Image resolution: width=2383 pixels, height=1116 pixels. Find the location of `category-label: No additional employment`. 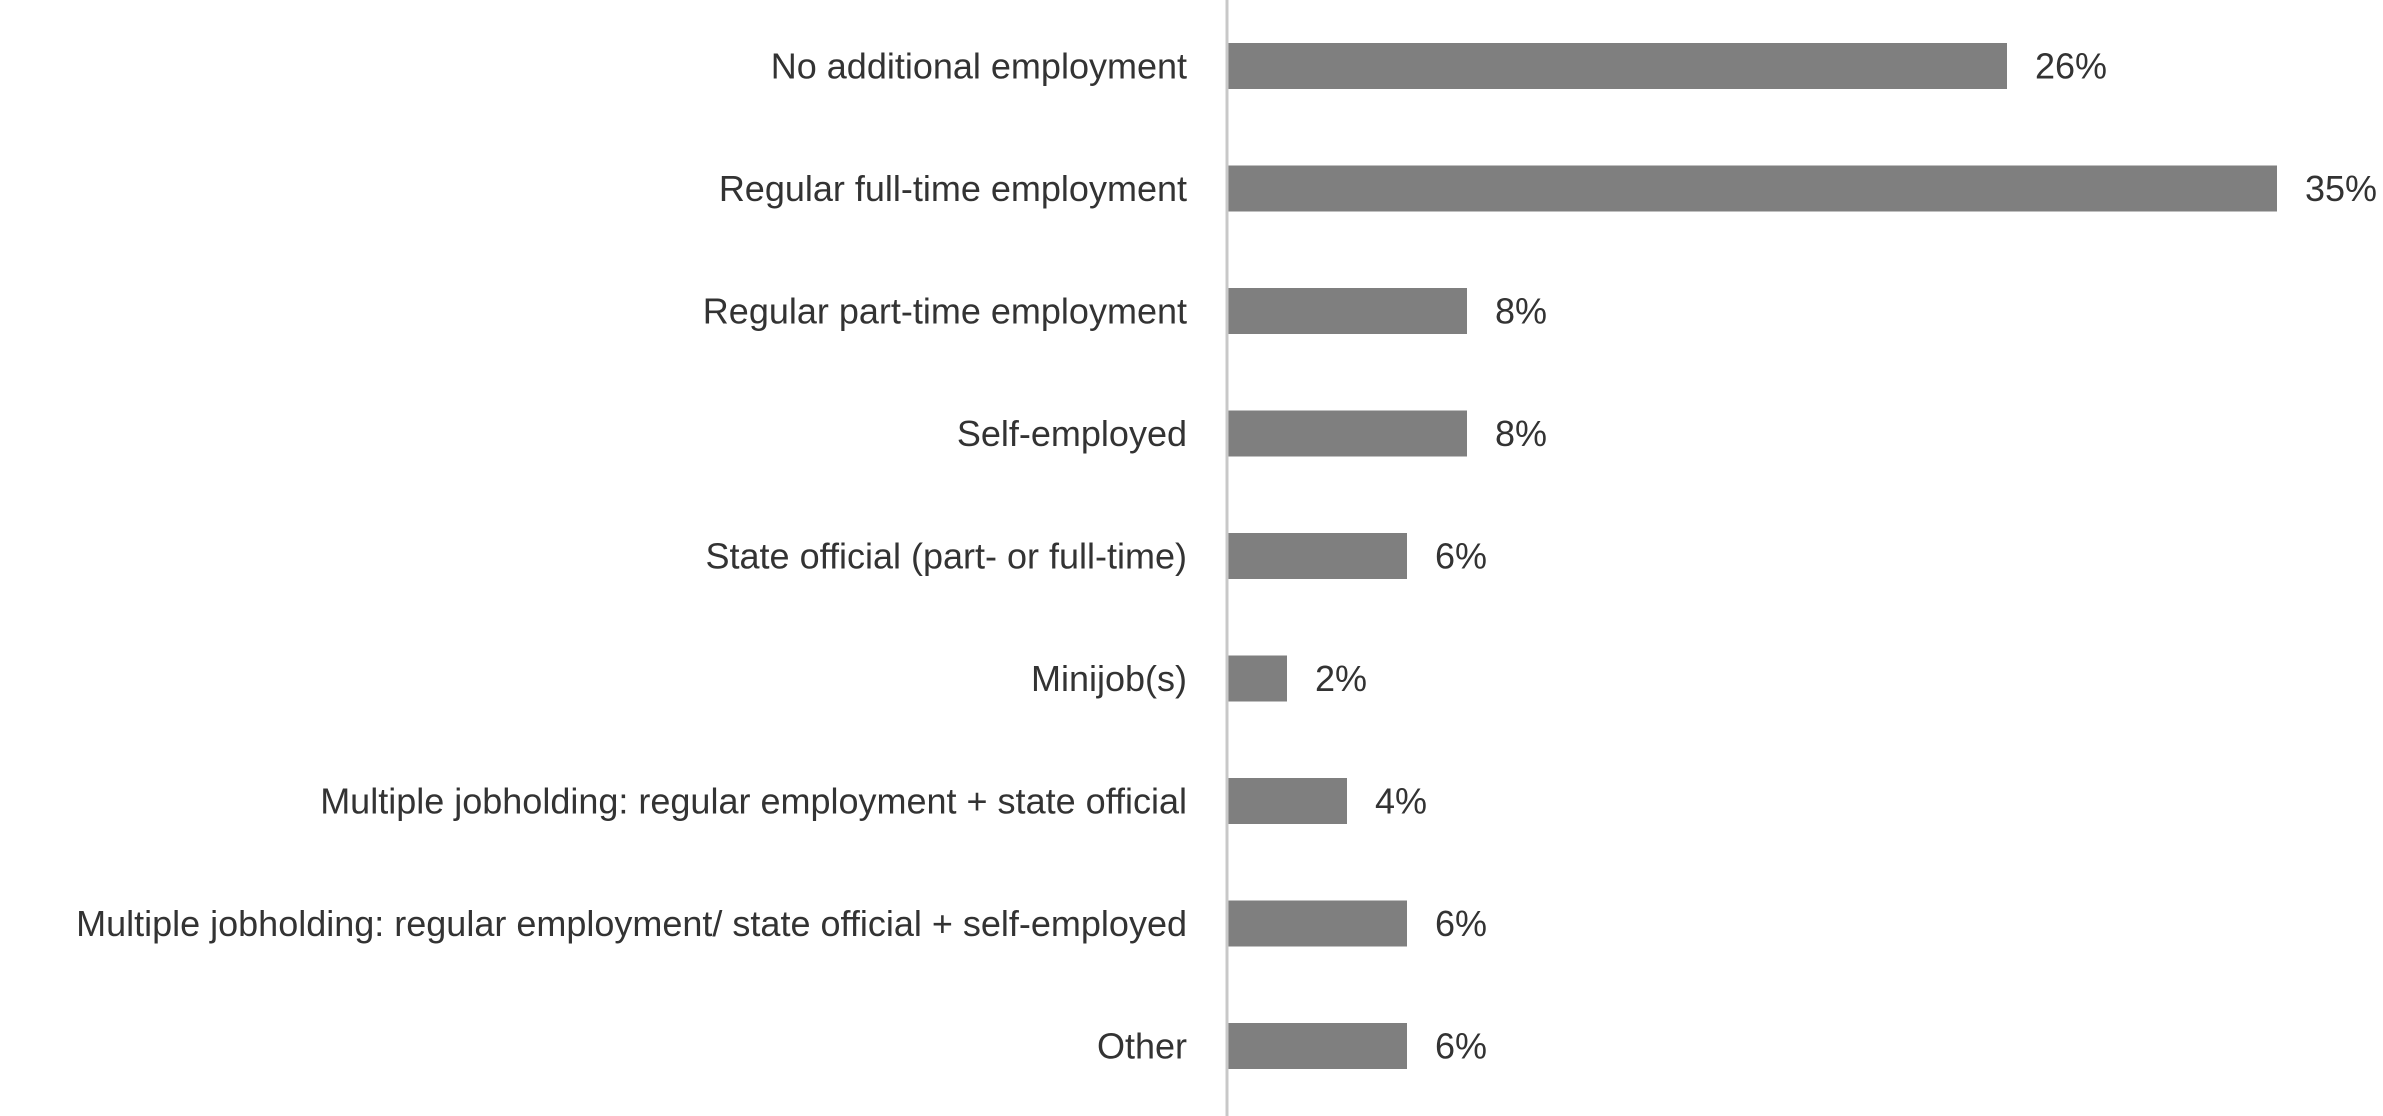

category-label: No additional employment is located at coordinates (979, 66).